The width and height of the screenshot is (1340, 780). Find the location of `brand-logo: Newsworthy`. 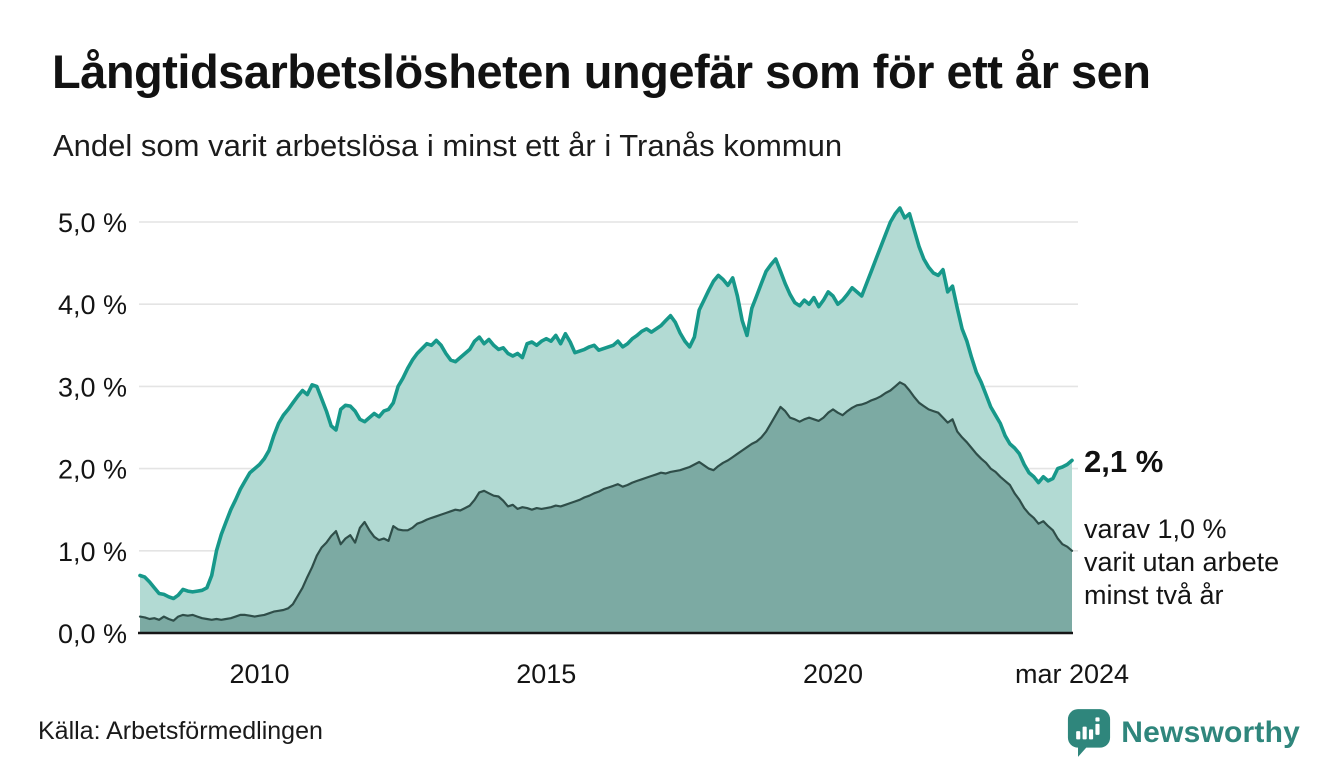

brand-logo: Newsworthy is located at coordinates (1183, 733).